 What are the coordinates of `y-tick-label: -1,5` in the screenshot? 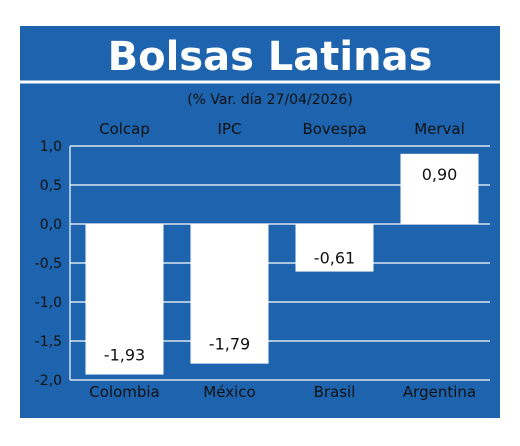 It's located at (48, 342).